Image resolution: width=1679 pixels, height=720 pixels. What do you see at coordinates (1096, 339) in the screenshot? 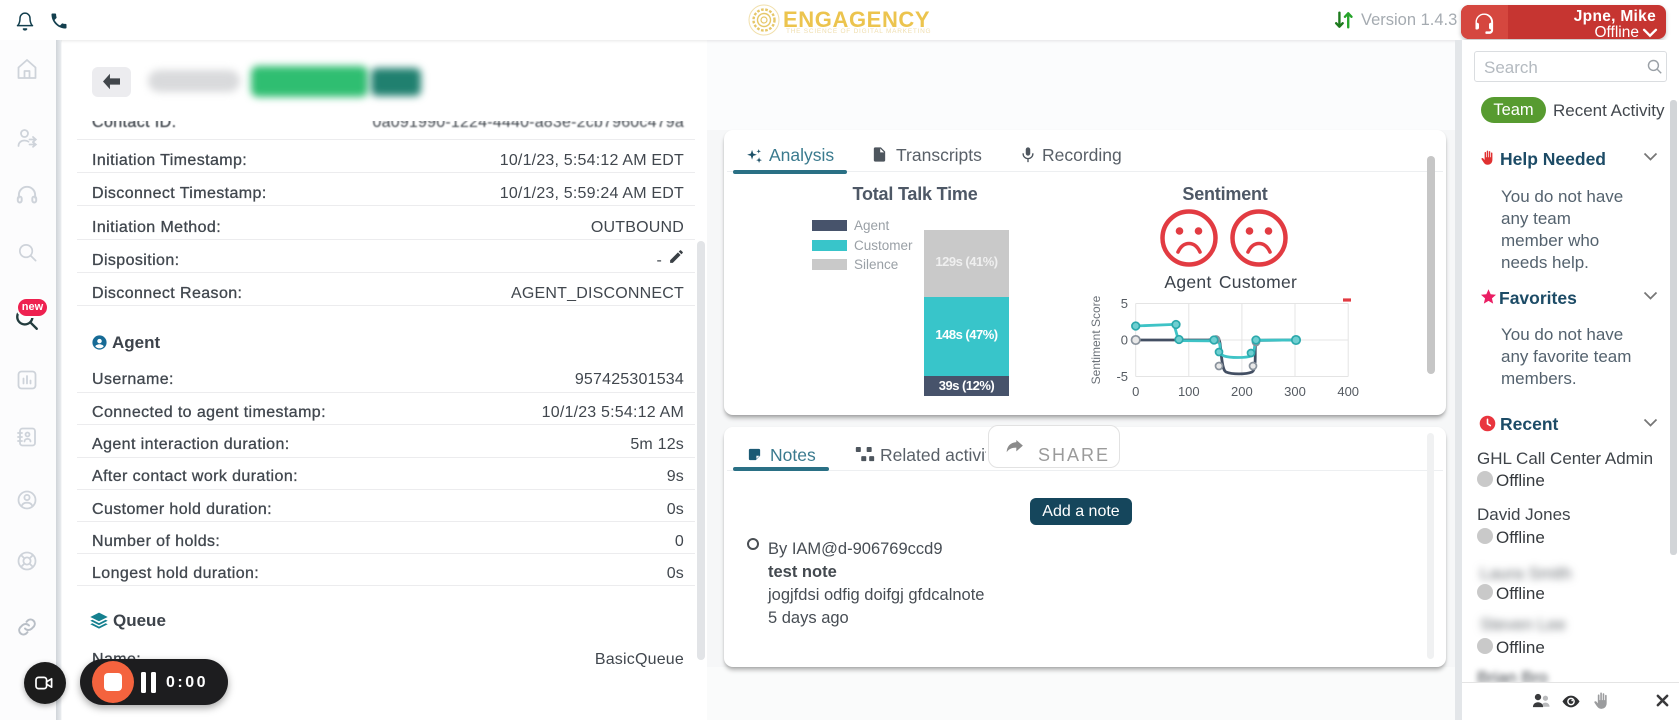
I see `svg-text: Sentiment Score` at bounding box center [1096, 339].